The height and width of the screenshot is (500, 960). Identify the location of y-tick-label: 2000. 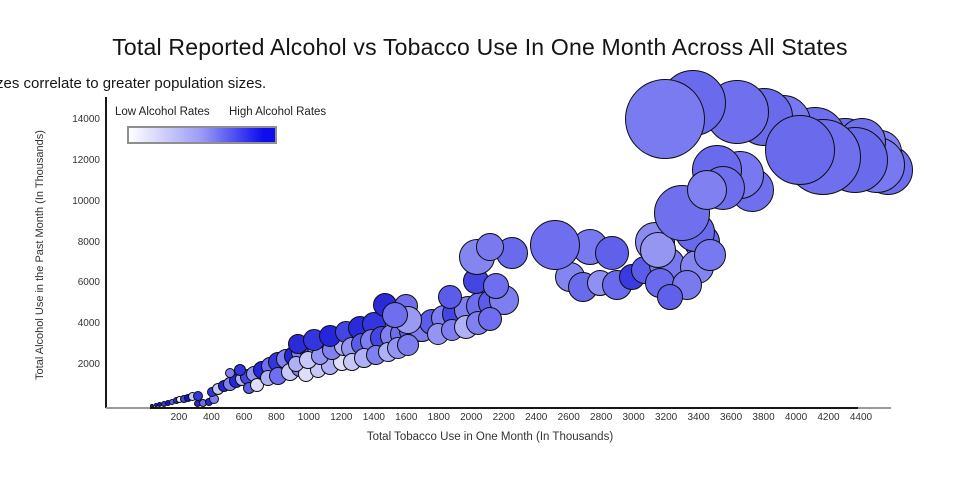
(88, 365).